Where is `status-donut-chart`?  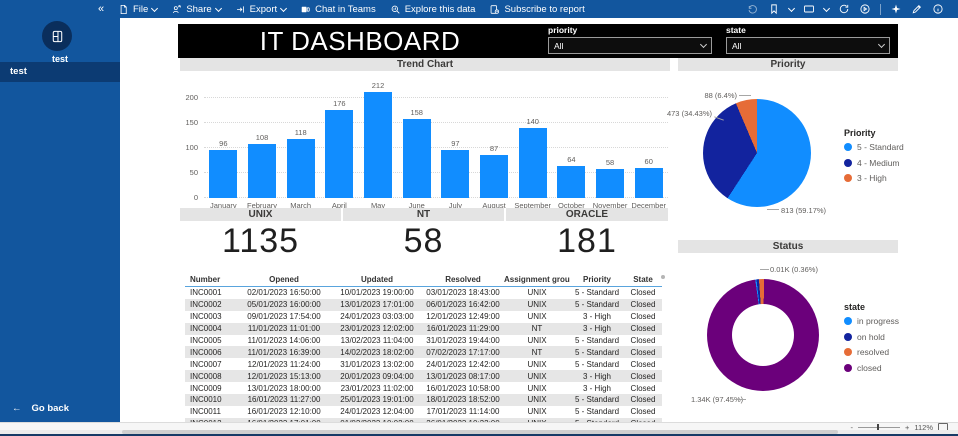 status-donut-chart is located at coordinates (763, 335).